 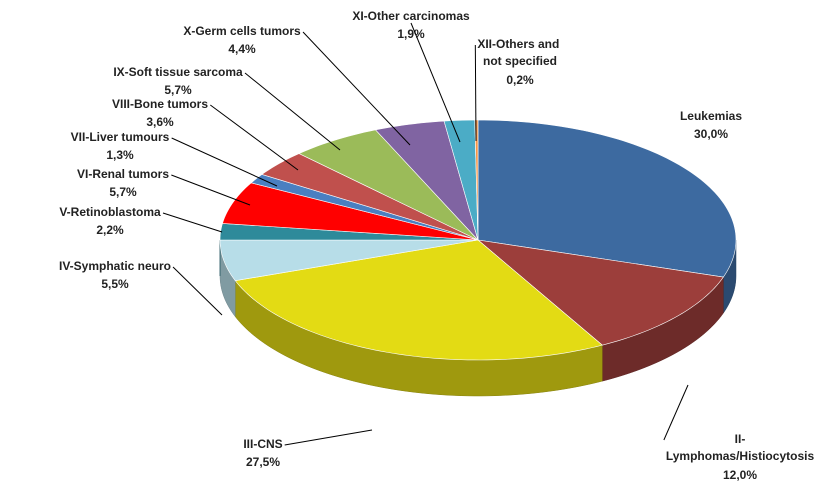 I want to click on value-label: 12,0%, so click(x=740, y=475).